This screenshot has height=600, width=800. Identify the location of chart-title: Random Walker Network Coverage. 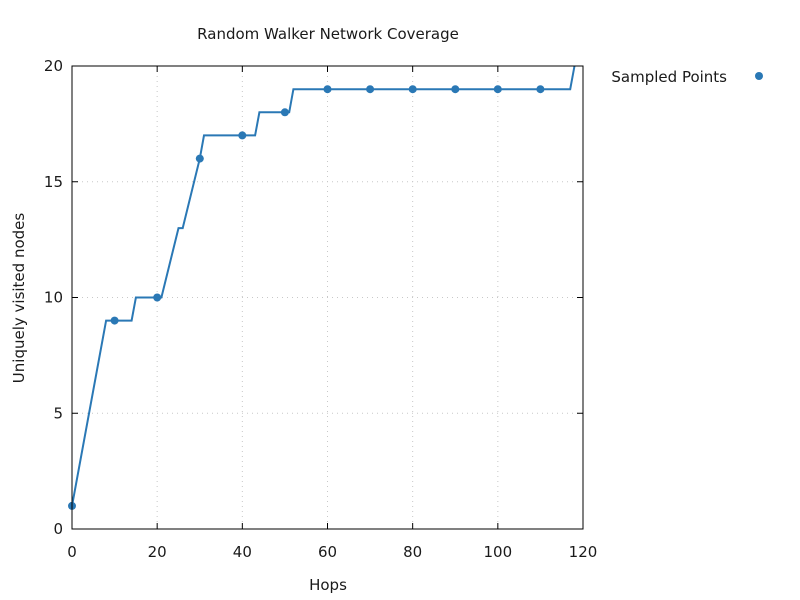
(328, 34).